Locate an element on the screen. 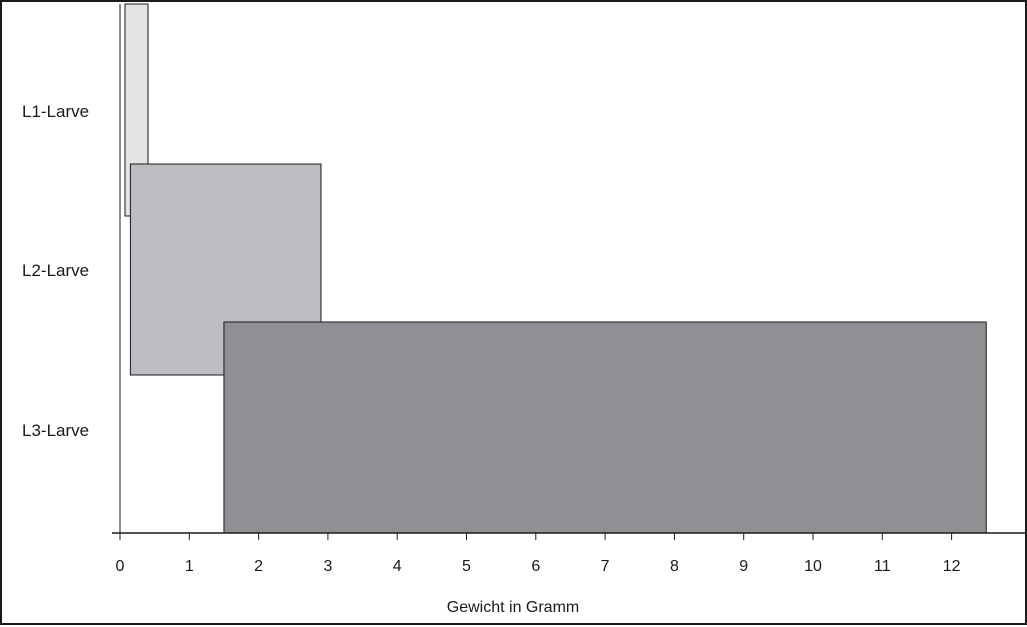  x-tick-label: 11 is located at coordinates (882, 566).